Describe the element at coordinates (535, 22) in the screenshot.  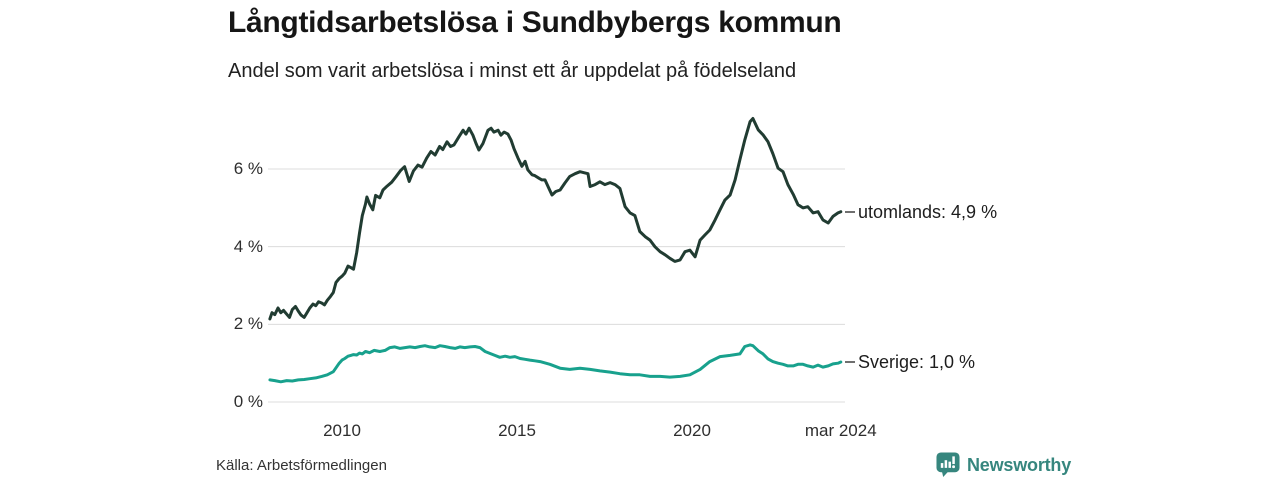
I see `page-title: Långtidsarbetslösa i Sundbybergs kommun` at that location.